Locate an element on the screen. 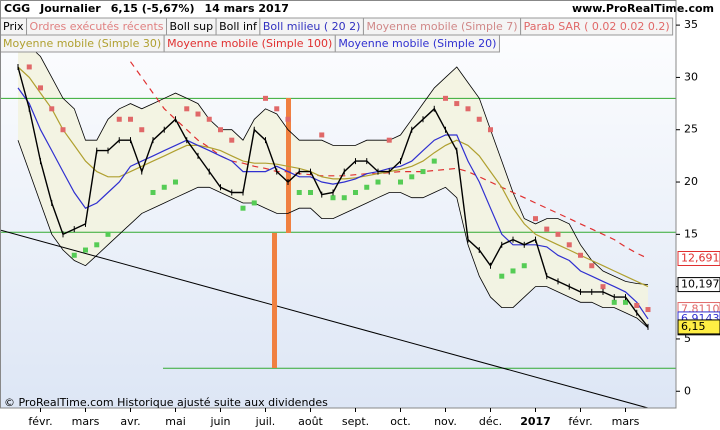 This screenshot has width=720, height=430. legend-label: Ordres exécutés récents is located at coordinates (97, 26).